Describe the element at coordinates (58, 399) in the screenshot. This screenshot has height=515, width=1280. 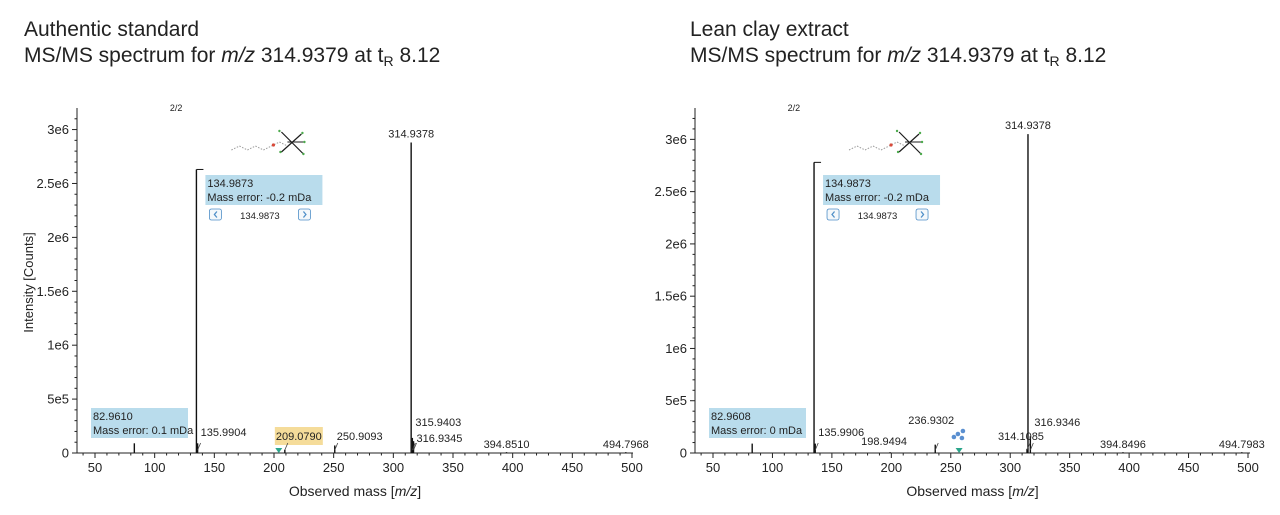
I see `y-tick-label: 5e5` at that location.